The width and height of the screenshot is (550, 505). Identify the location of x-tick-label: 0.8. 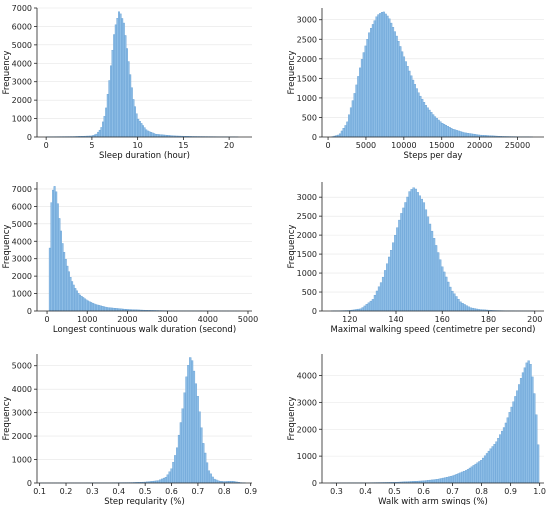
(224, 491).